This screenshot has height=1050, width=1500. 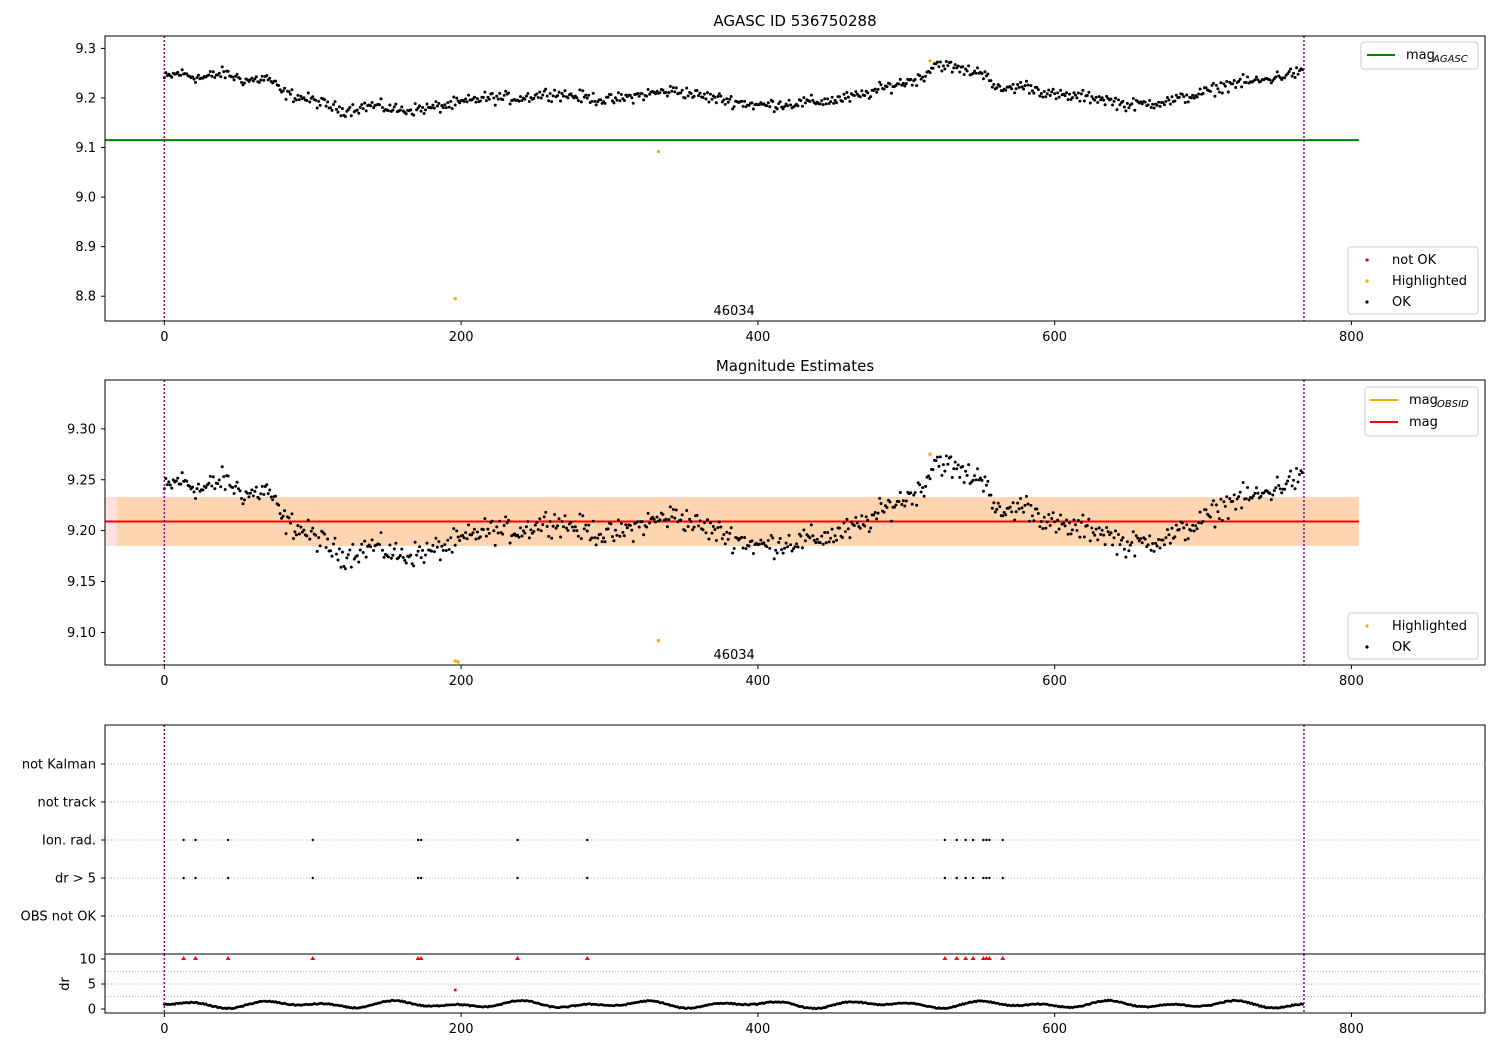 What do you see at coordinates (989, 958) in the screenshot?
I see `dr-clipped-marker` at bounding box center [989, 958].